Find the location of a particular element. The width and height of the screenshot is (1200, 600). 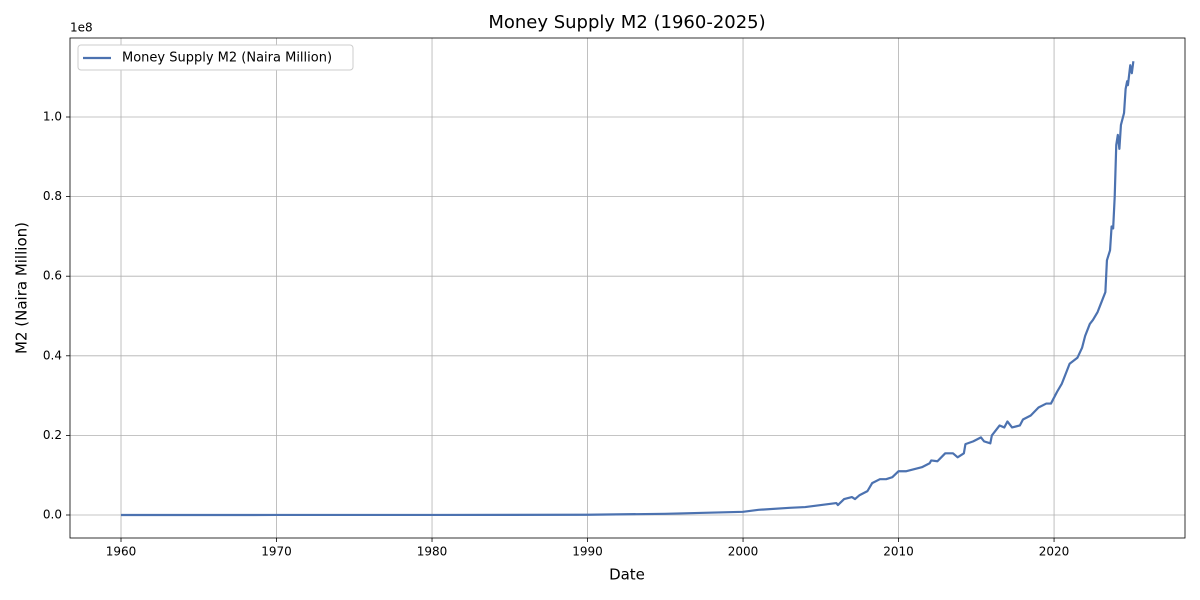

y-tick-label: 0.0 is located at coordinates (52, 514).